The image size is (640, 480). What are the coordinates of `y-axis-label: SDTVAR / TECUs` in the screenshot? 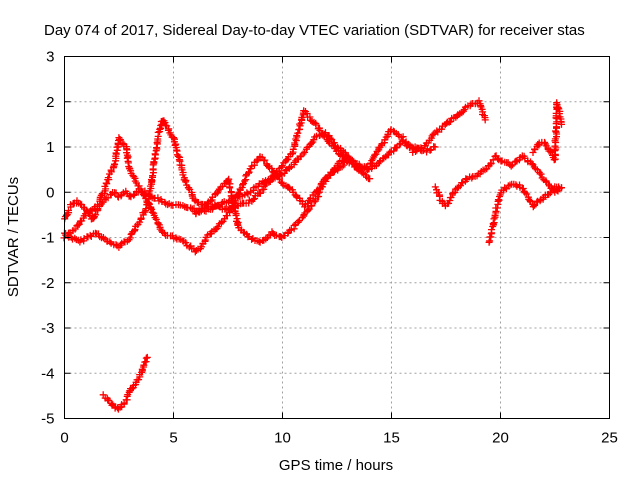 It's located at (13, 237).